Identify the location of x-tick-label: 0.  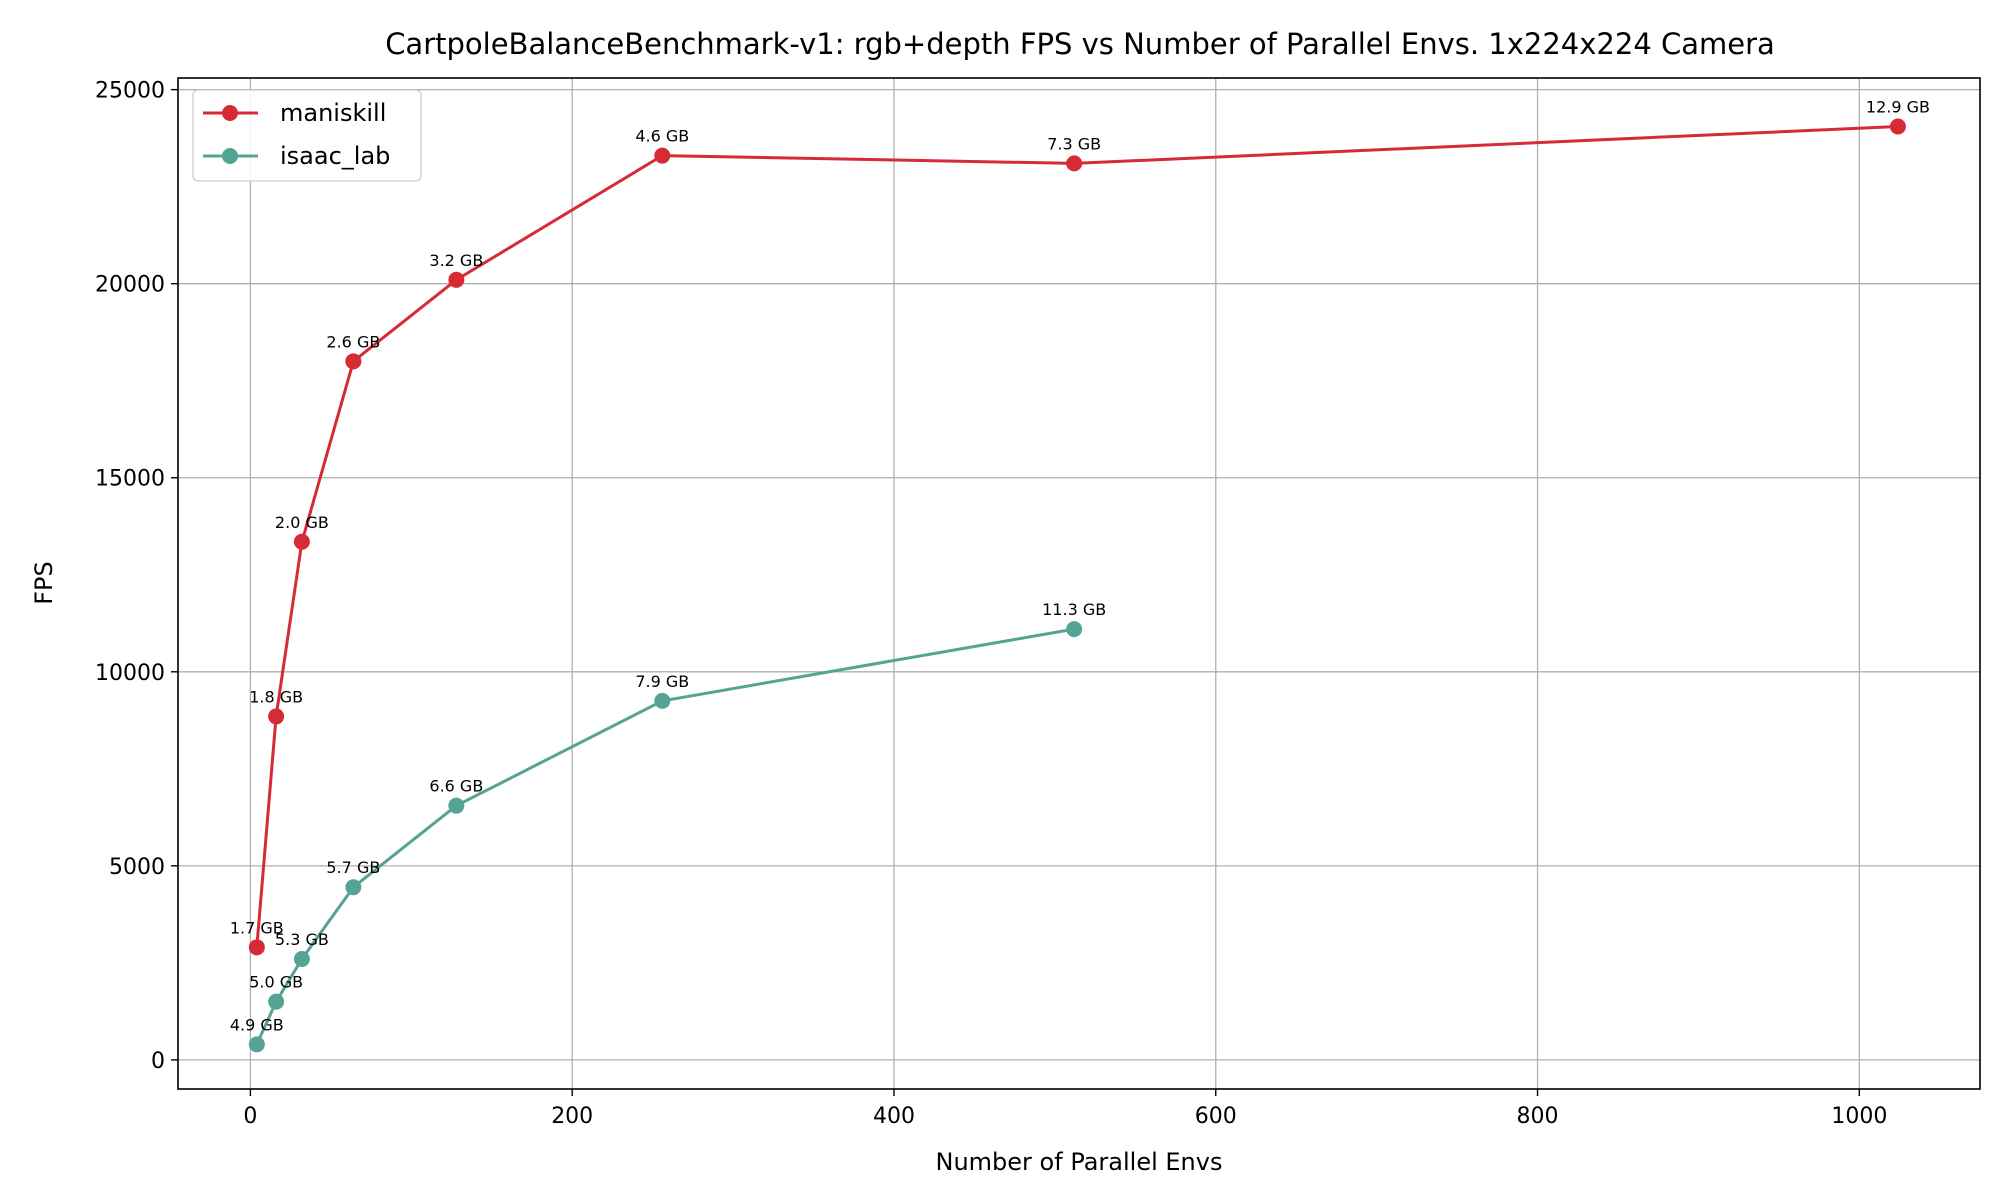
(250, 1116).